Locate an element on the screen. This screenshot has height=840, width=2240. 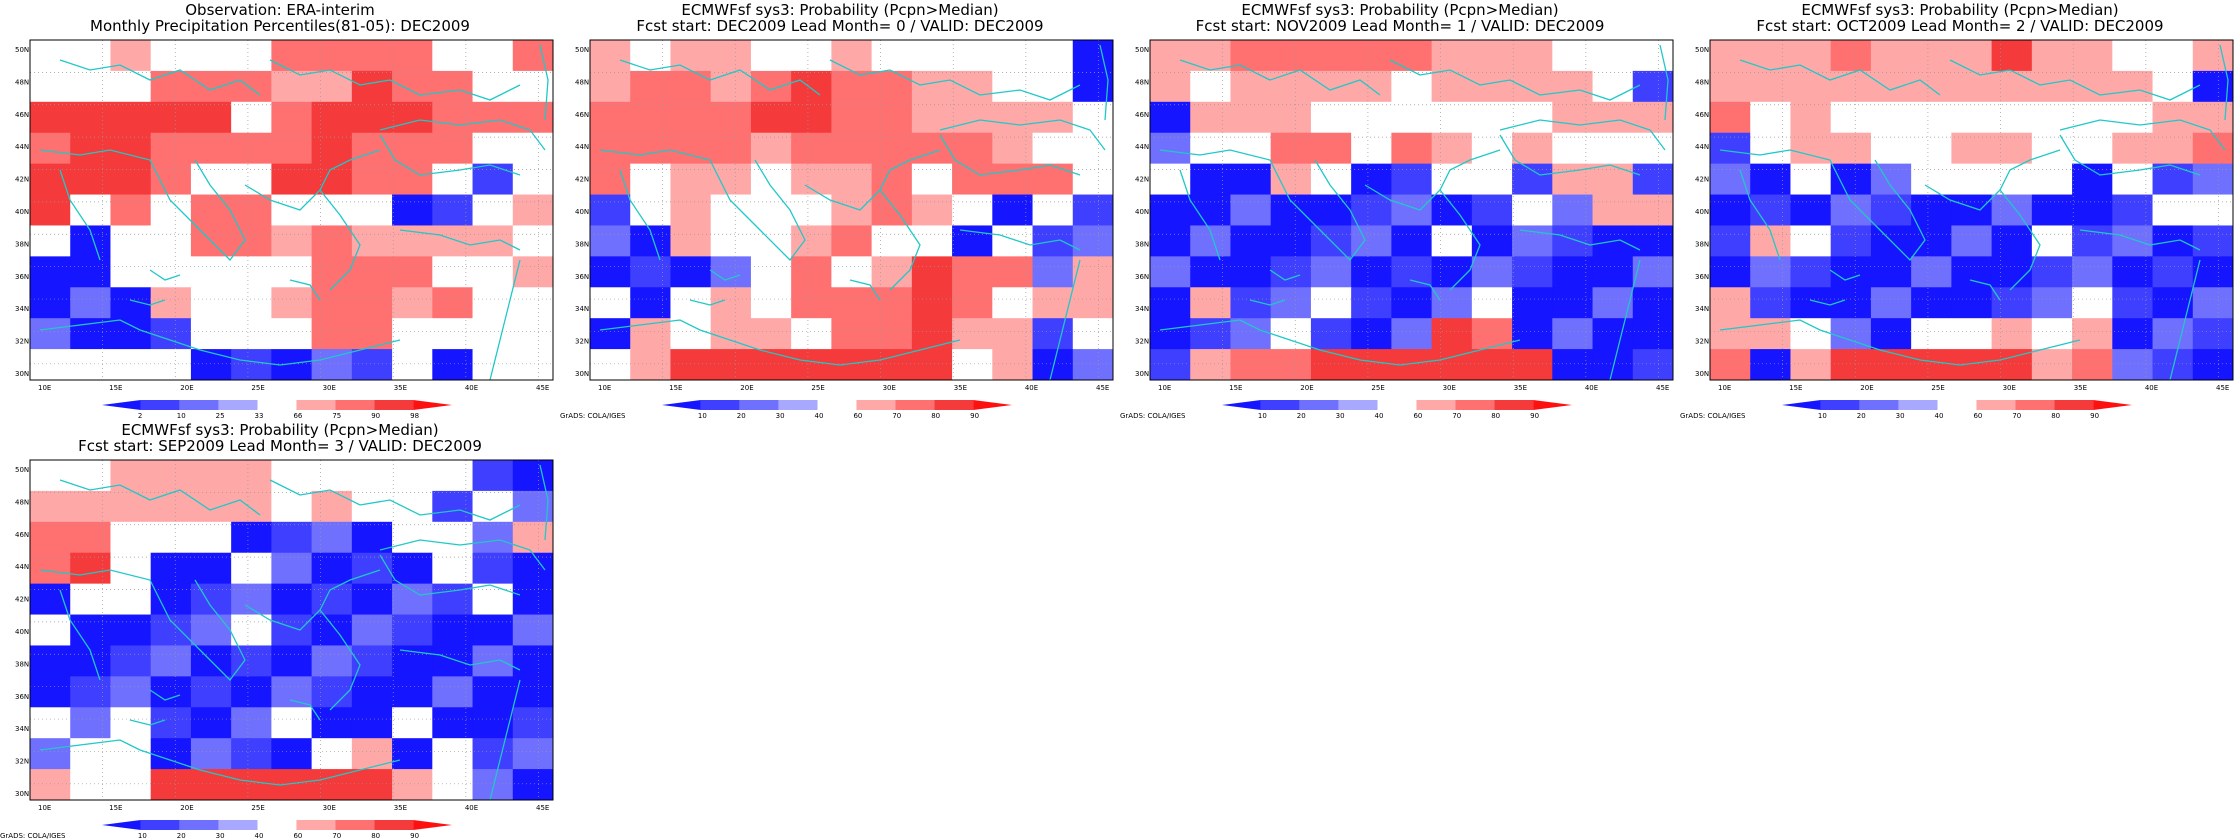
longitude-label: 45E is located at coordinates (542, 388).